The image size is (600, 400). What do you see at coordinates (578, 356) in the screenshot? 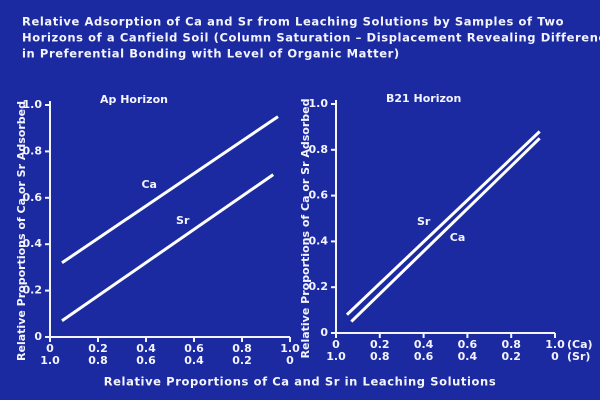
I see `x-row-label: (Sr)` at bounding box center [578, 356].